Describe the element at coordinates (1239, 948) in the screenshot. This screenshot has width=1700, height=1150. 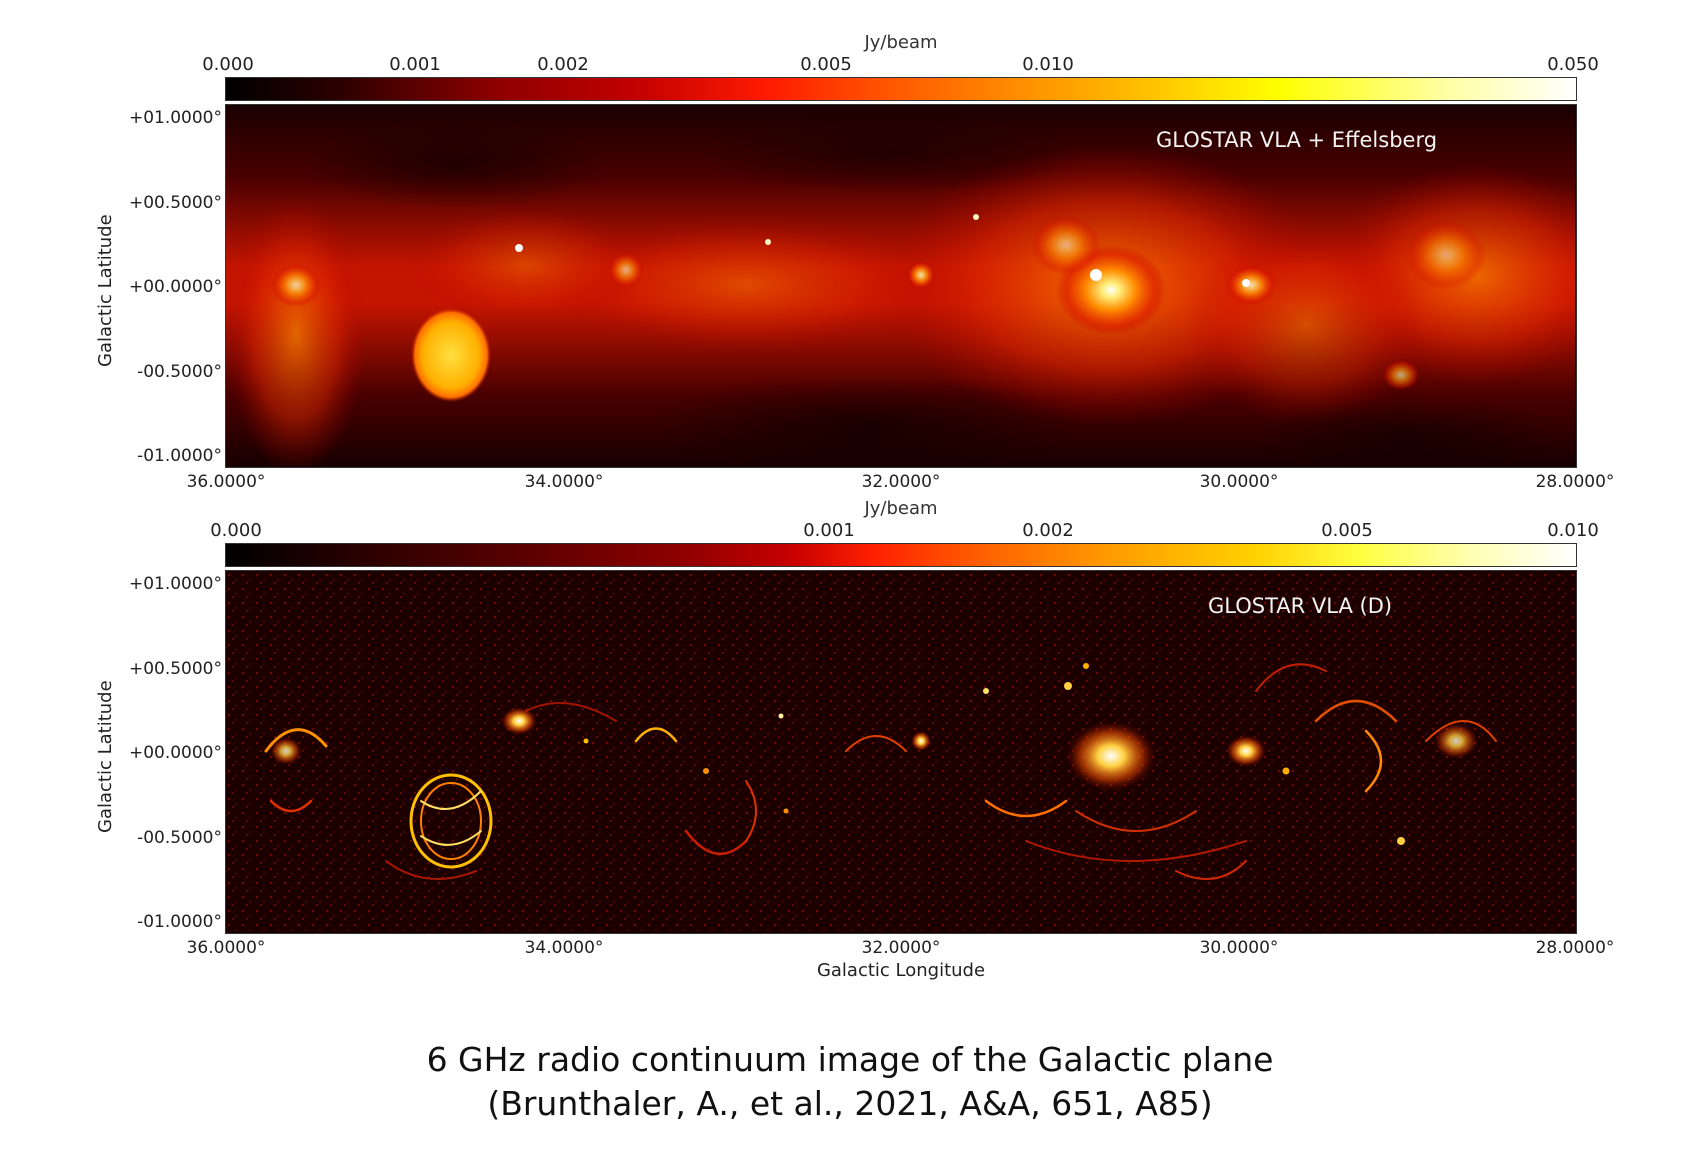
I see `bottom-xtick: 30.0000°` at that location.